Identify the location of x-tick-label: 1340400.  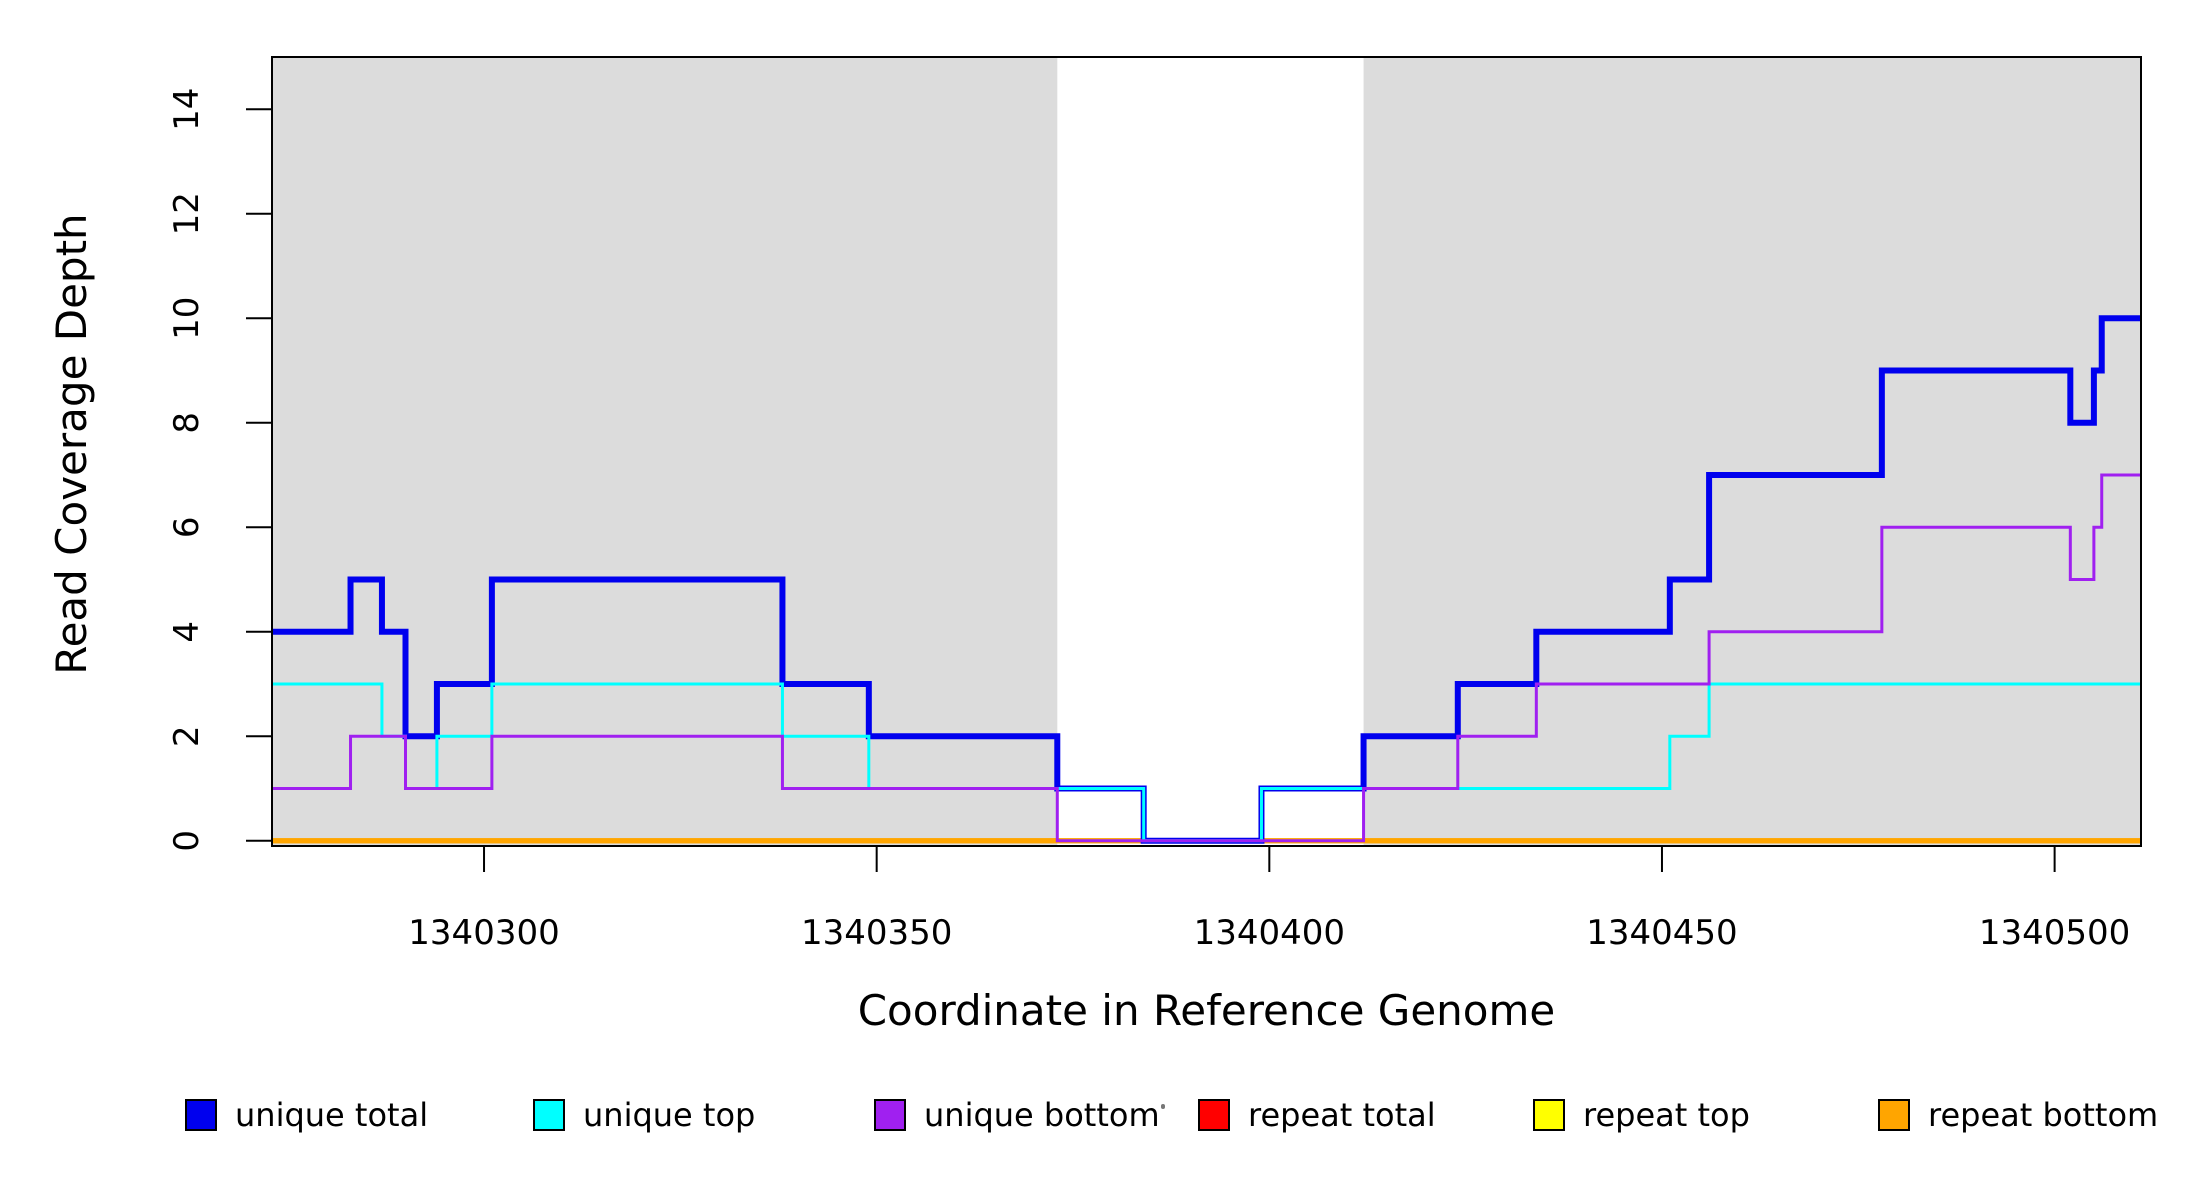
(1269, 933).